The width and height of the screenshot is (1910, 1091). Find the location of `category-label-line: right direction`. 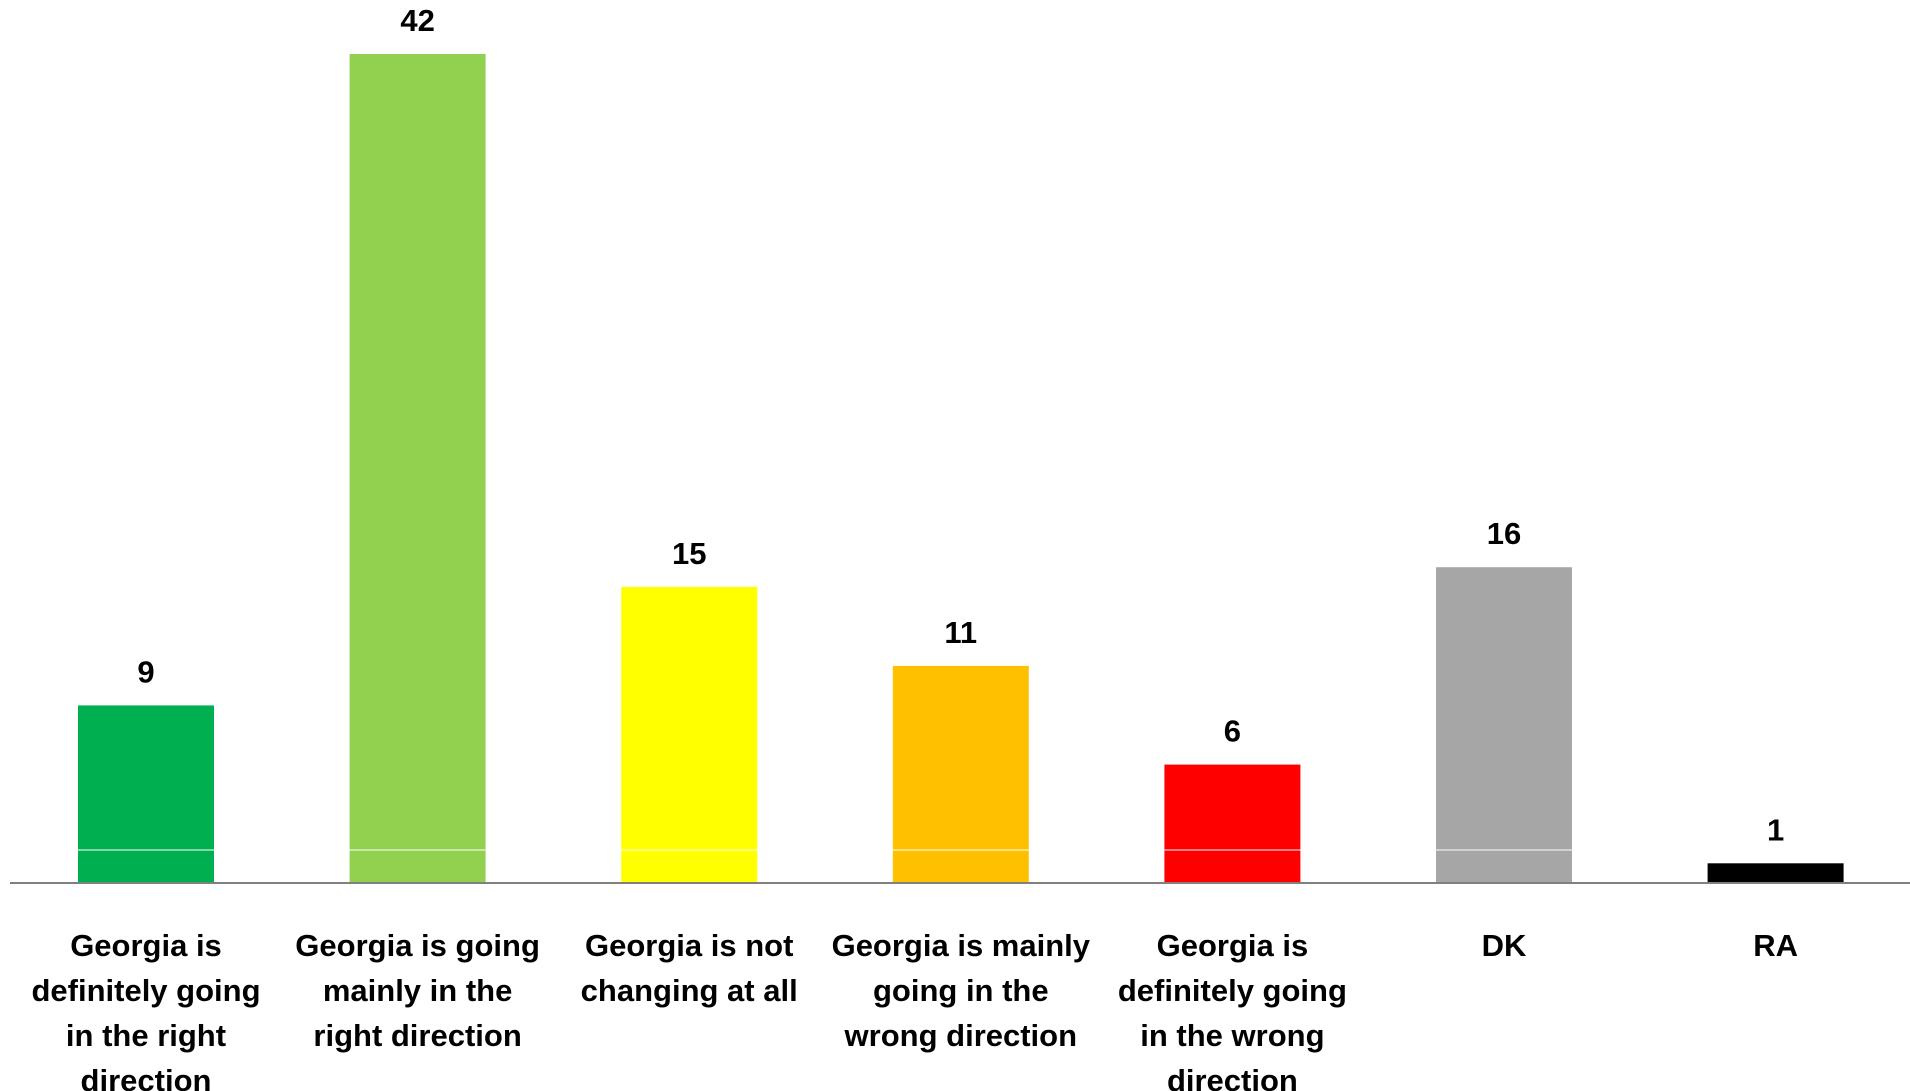

category-label-line: right direction is located at coordinates (417, 1035).